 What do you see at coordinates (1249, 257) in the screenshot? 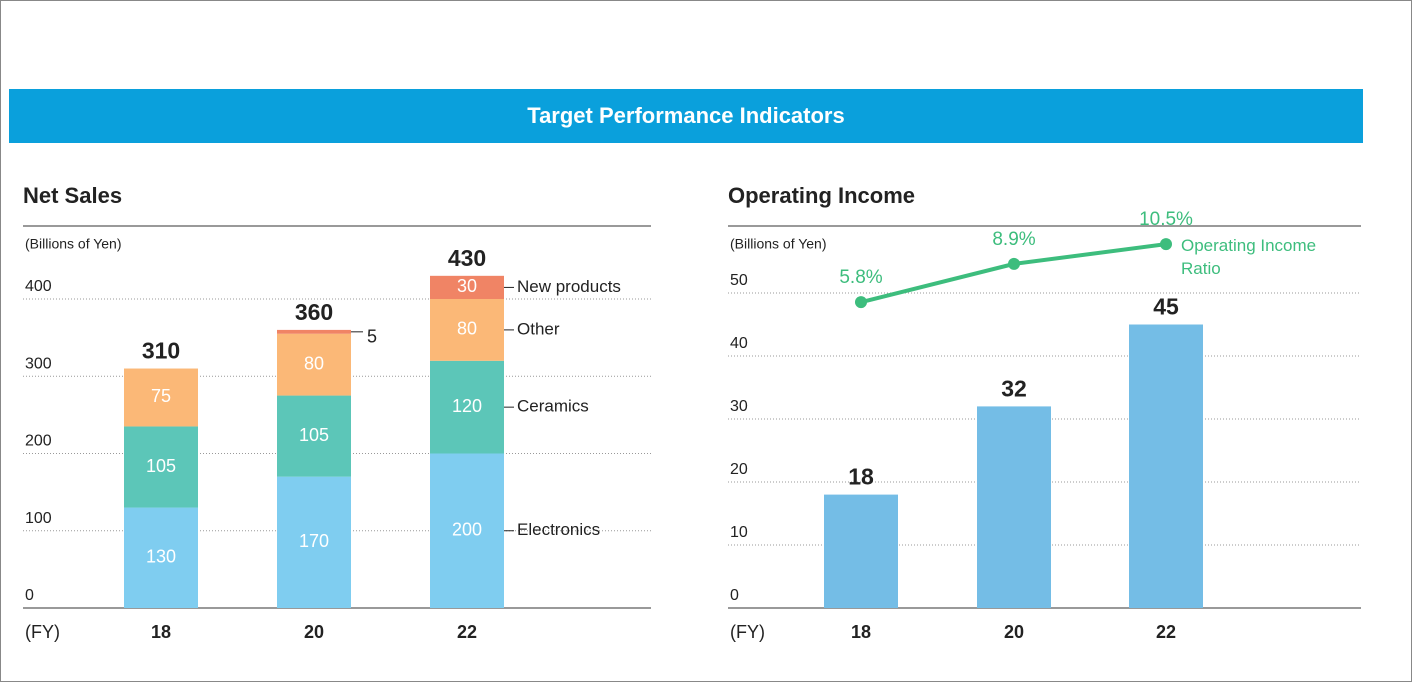
I see `legend-label: Operating Income Ratio` at bounding box center [1249, 257].